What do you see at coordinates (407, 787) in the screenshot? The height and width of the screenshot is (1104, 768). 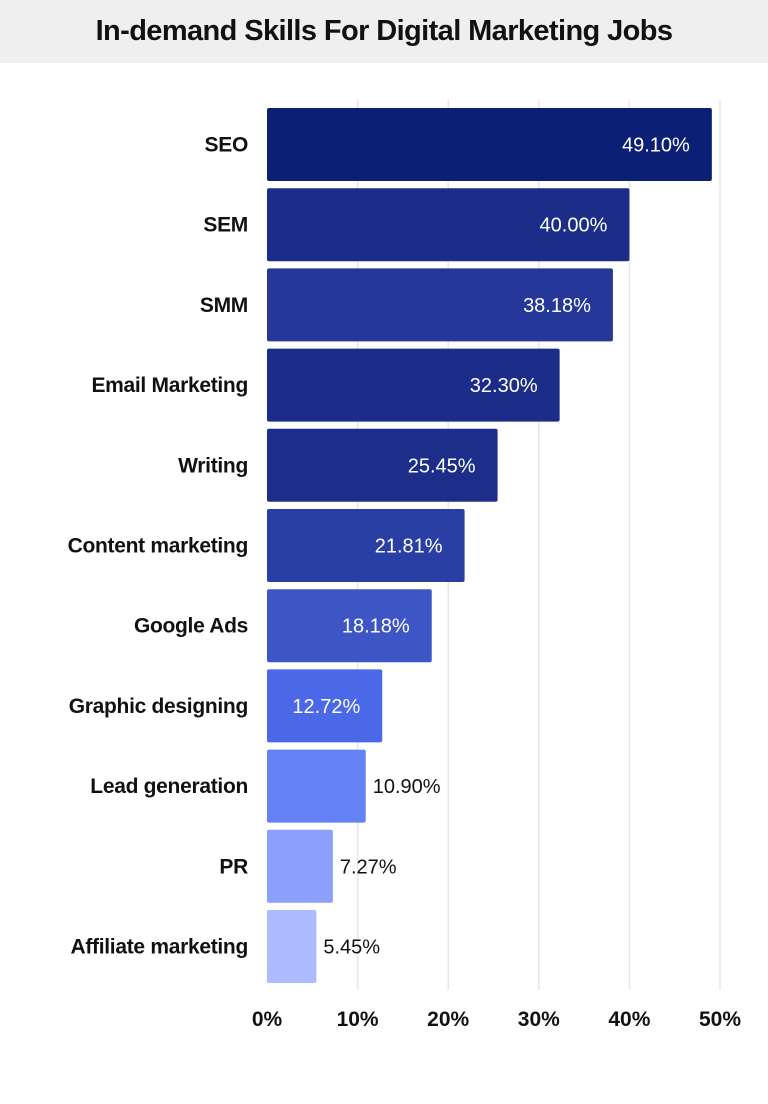 I see `value-label: 10.90%` at bounding box center [407, 787].